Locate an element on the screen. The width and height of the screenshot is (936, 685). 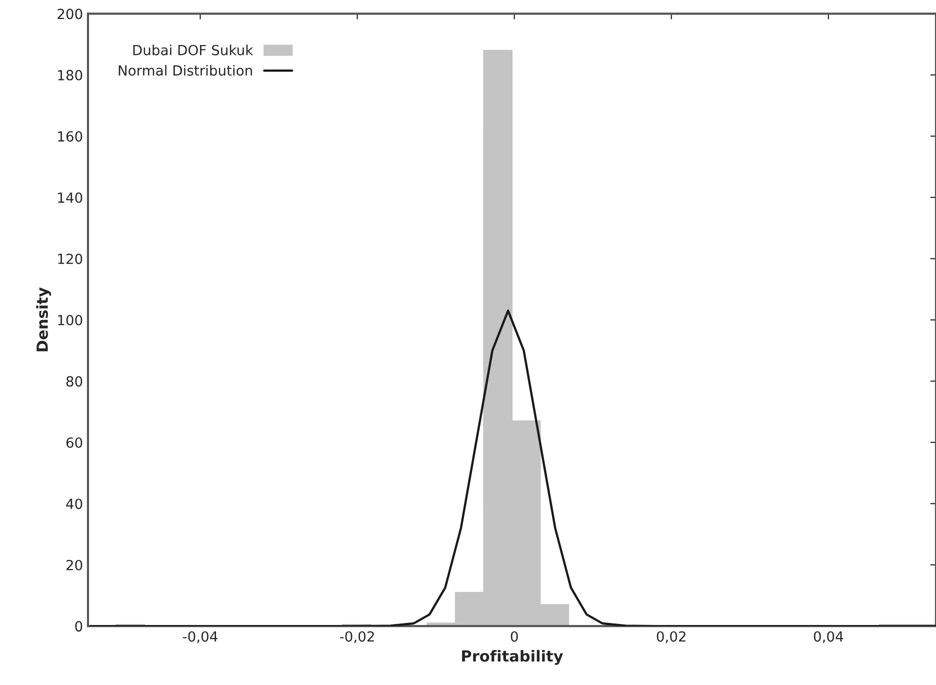
x-tick-label: -0,02 is located at coordinates (357, 637).